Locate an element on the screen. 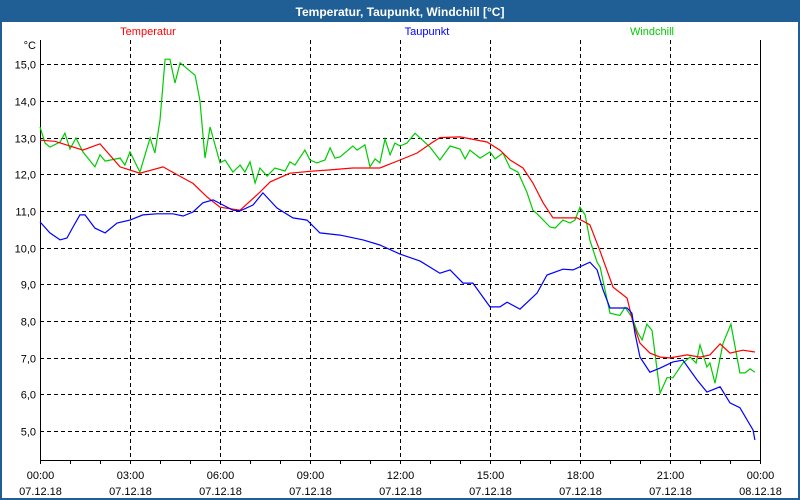 Image resolution: width=800 pixels, height=500 pixels. y-tick-label: 5,0 is located at coordinates (28, 433).